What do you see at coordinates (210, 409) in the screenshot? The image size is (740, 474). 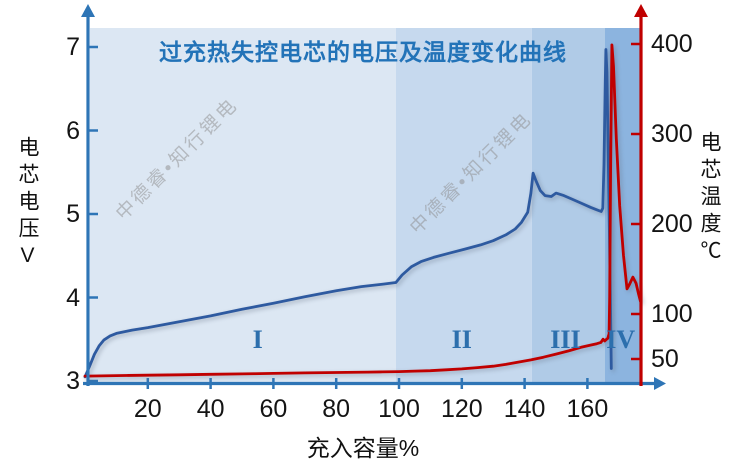 I see `x-tick-label: 40` at bounding box center [210, 409].